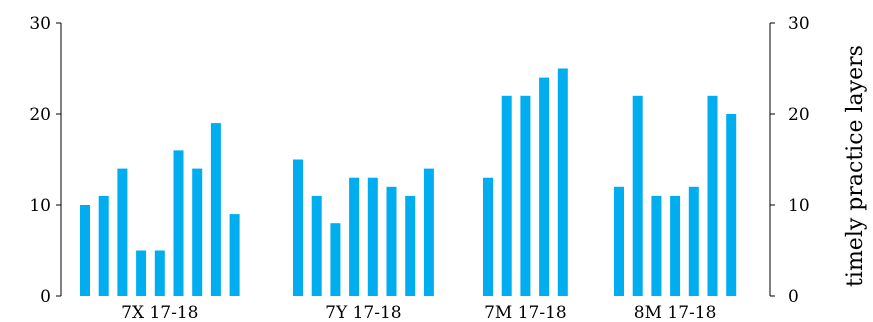 The image size is (873, 322). What do you see at coordinates (855, 166) in the screenshot?
I see `right-y-axis-label: timely practice layers` at bounding box center [855, 166].